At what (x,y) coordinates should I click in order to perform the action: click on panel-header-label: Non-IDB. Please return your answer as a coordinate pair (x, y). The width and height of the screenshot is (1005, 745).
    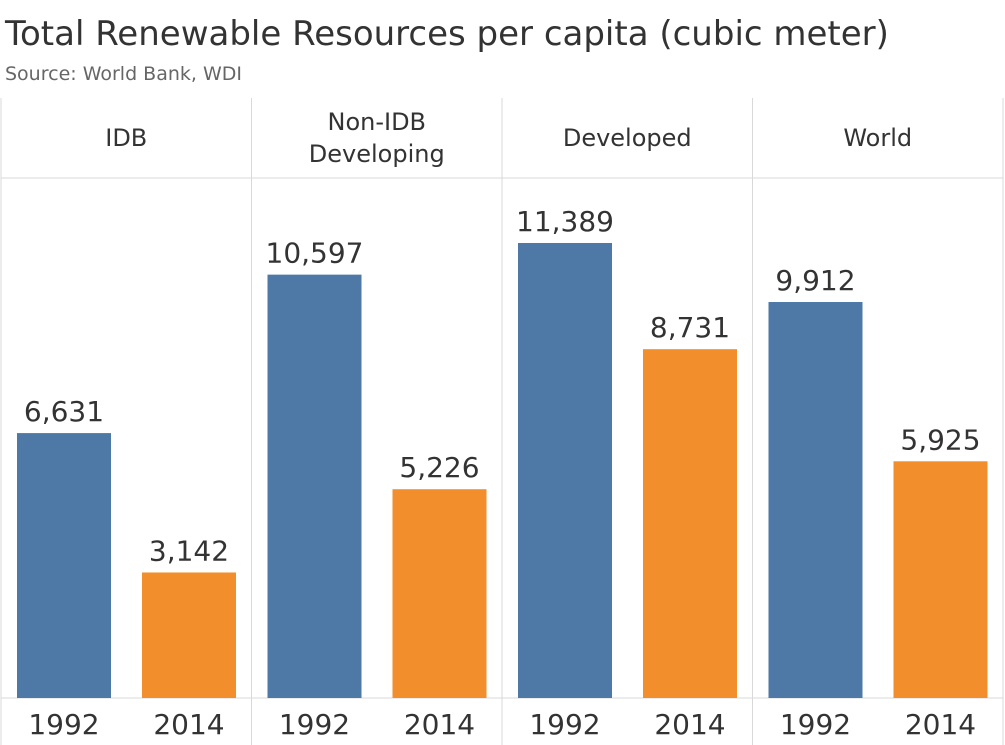
    Looking at the image, I should click on (376, 122).